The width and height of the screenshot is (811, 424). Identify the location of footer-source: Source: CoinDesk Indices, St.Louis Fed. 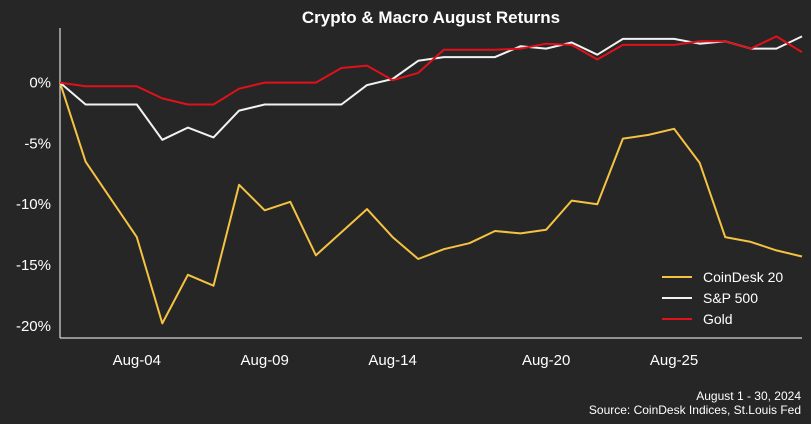
(695, 410).